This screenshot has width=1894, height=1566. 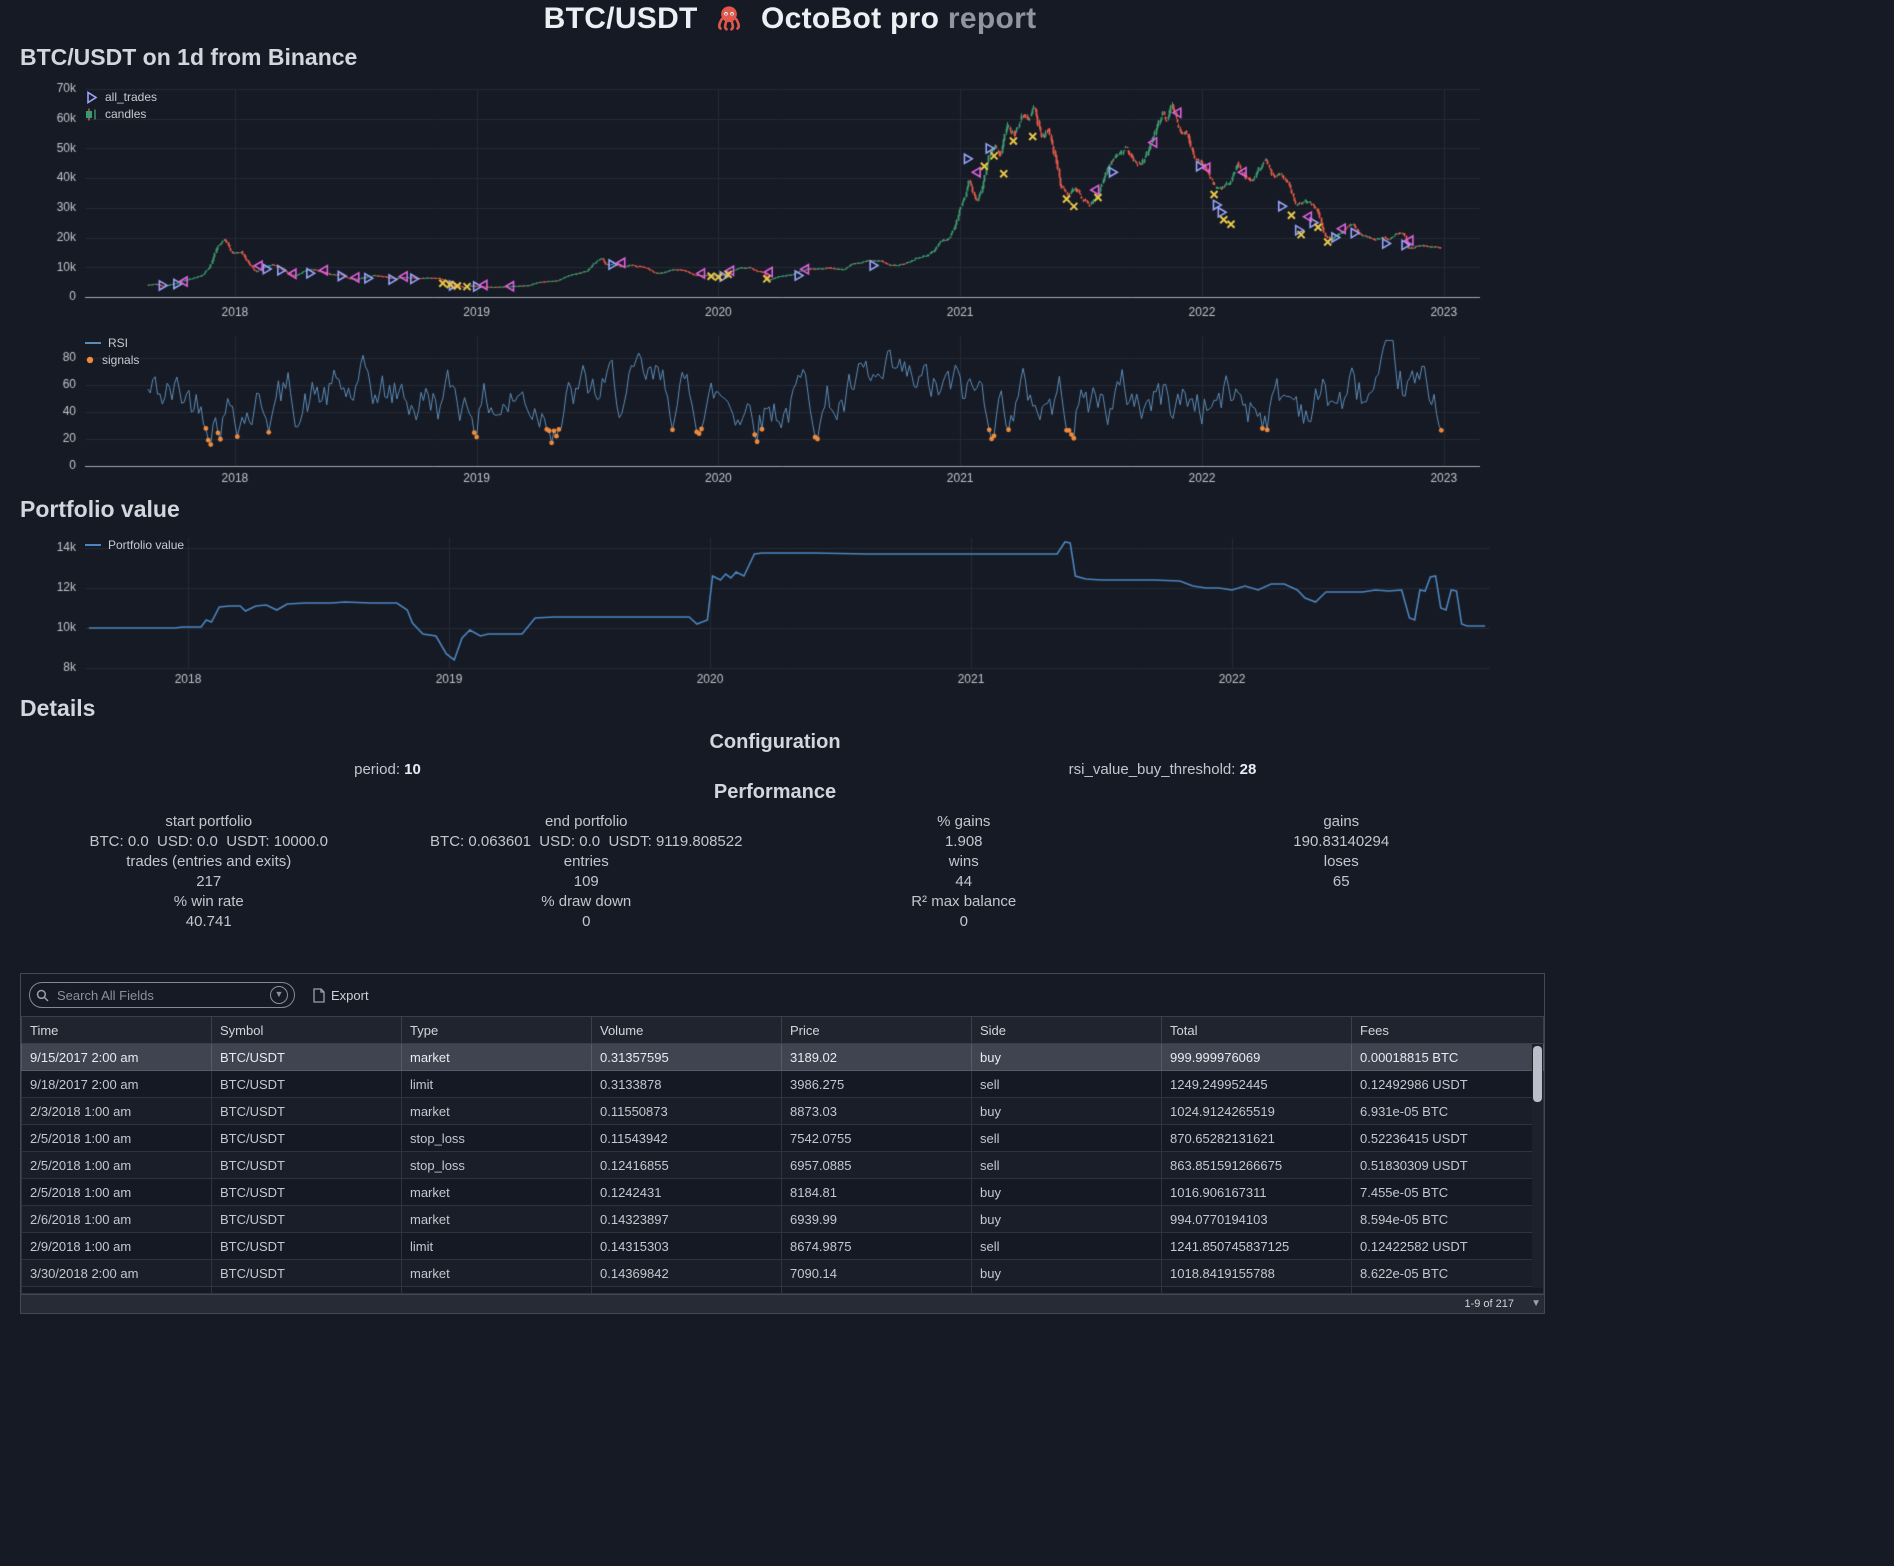 I want to click on search-input, so click(x=159, y=995).